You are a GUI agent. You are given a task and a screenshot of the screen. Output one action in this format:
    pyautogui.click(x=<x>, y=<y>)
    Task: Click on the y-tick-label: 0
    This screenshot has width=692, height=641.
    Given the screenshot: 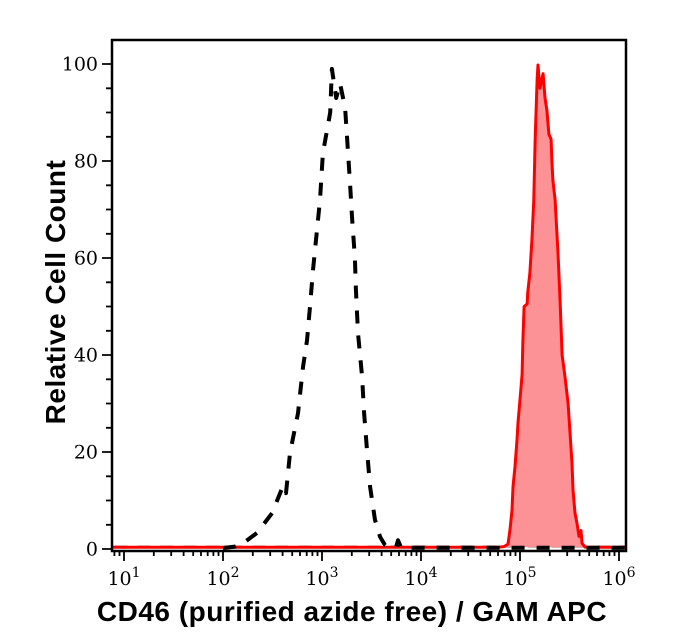 What is the action you would take?
    pyautogui.click(x=92, y=550)
    